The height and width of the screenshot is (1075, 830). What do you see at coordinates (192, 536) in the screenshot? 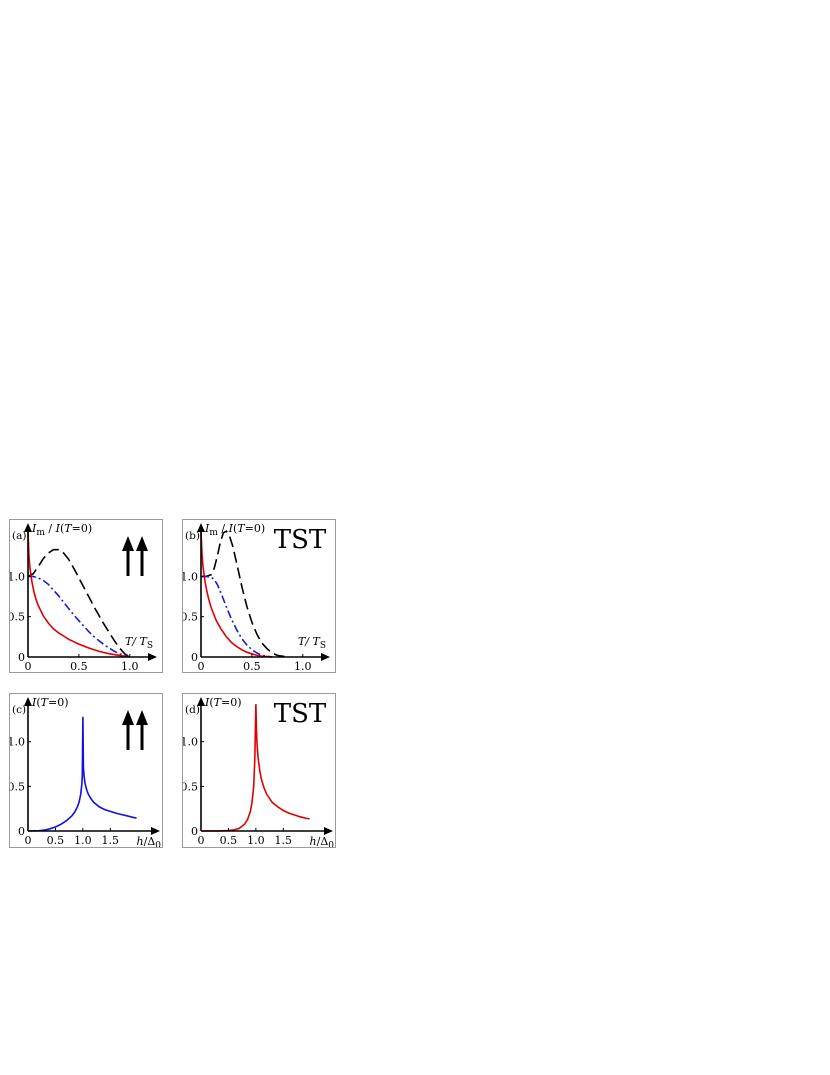
I see `panel-label: (b)` at bounding box center [192, 536].